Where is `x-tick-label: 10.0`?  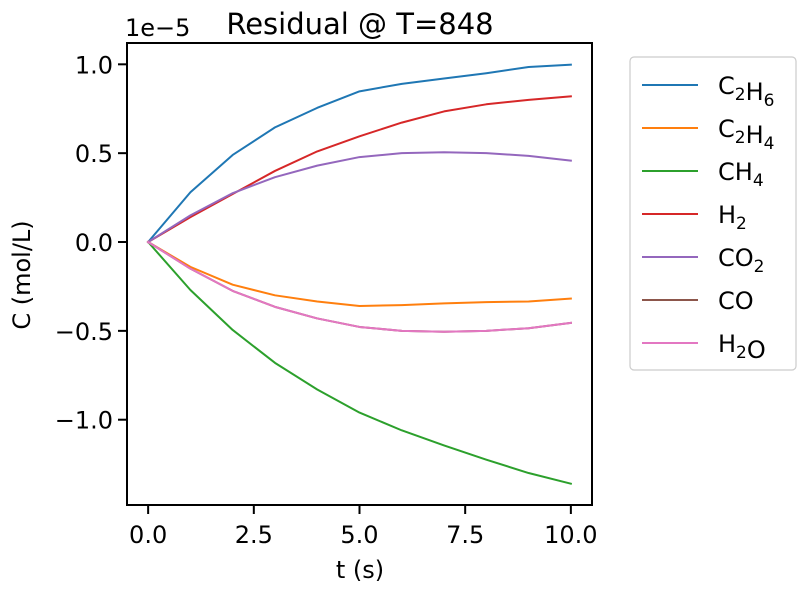 x-tick-label: 10.0 is located at coordinates (570, 535).